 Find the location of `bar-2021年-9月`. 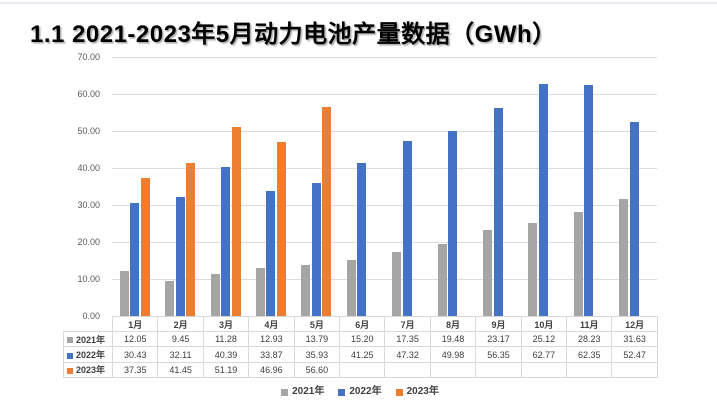

bar-2021年-9月 is located at coordinates (488, 273).